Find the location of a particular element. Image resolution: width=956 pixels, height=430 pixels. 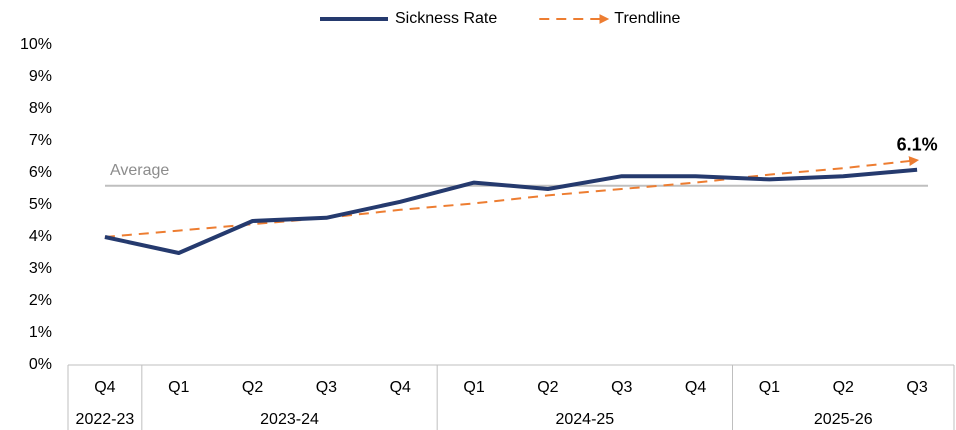

y-tick-label: 5% is located at coordinates (40, 204).